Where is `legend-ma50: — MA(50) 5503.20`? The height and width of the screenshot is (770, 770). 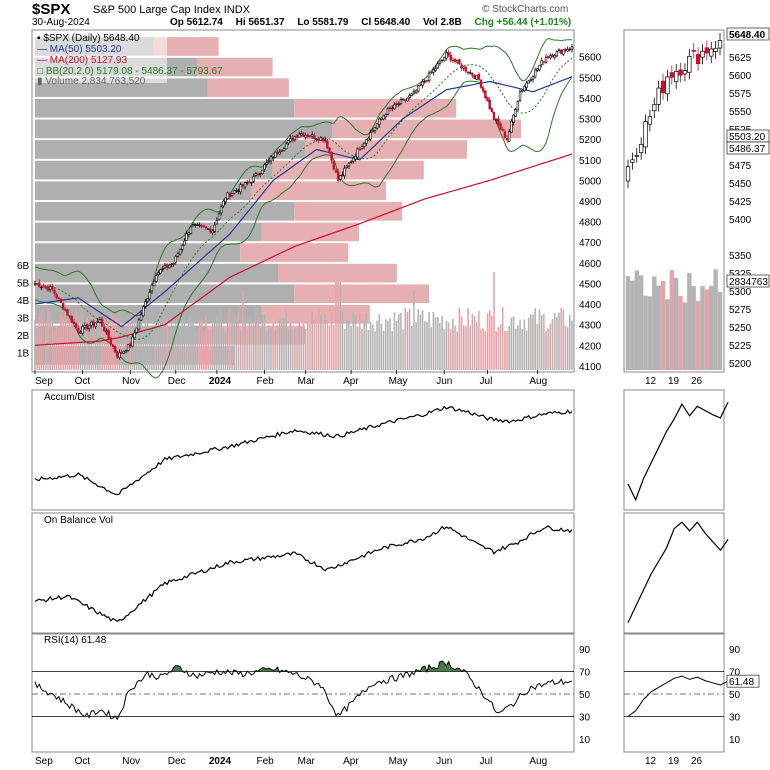
legend-ma50: — MA(50) 5503.20 is located at coordinates (79, 49).